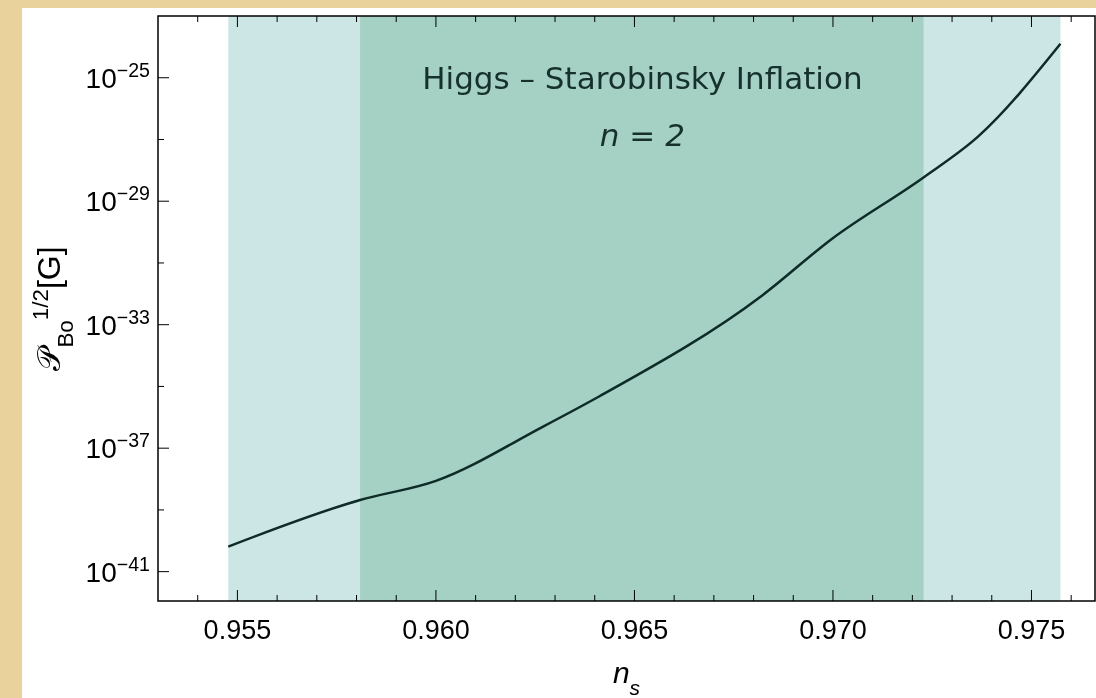 The width and height of the screenshot is (1096, 698). What do you see at coordinates (118, 76) in the screenshot?
I see `y-tick-label: 10$^{−25}$` at bounding box center [118, 76].